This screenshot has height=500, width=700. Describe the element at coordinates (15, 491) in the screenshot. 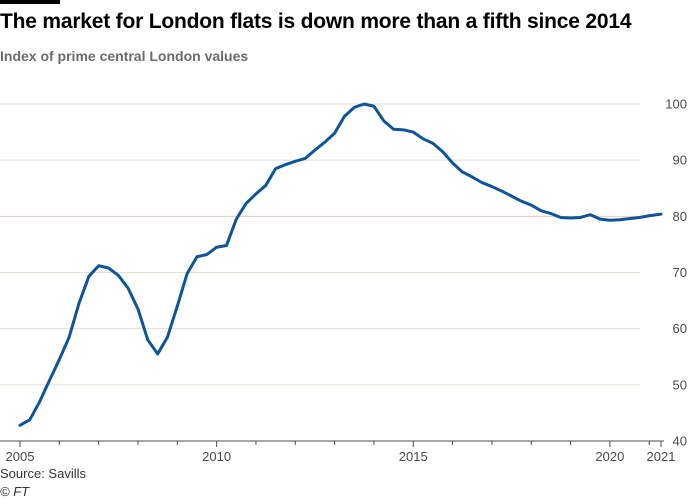

I see `copyright-credit: © FT` at that location.